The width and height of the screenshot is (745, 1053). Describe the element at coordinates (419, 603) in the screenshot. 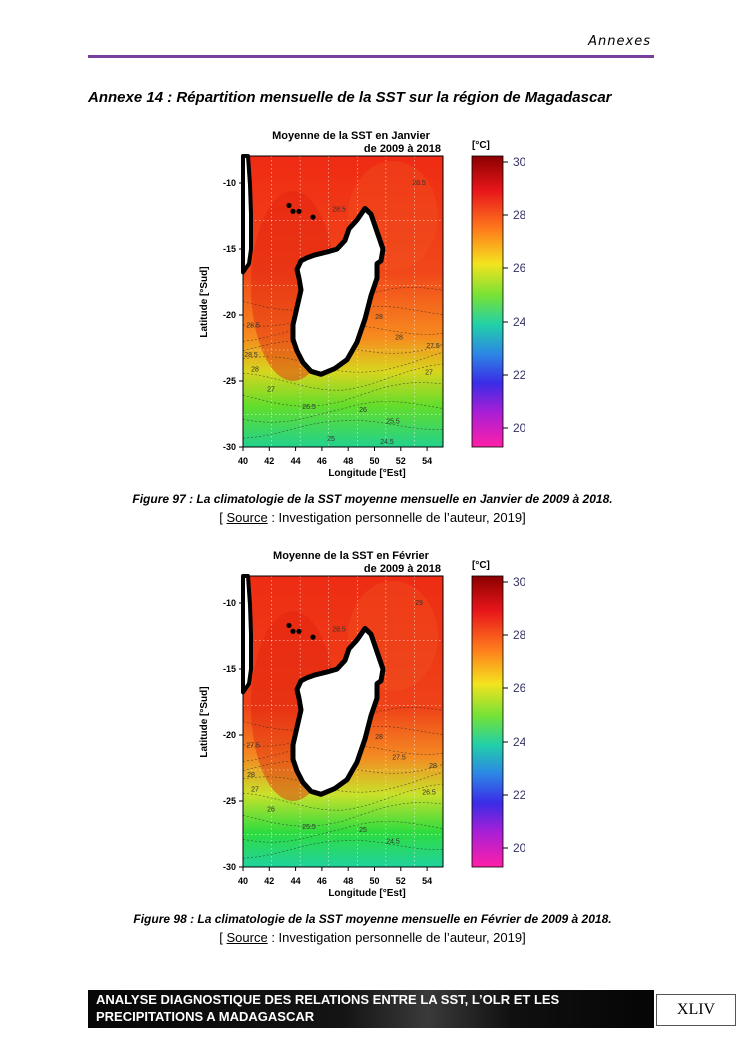

I see `contour-label: 29` at that location.